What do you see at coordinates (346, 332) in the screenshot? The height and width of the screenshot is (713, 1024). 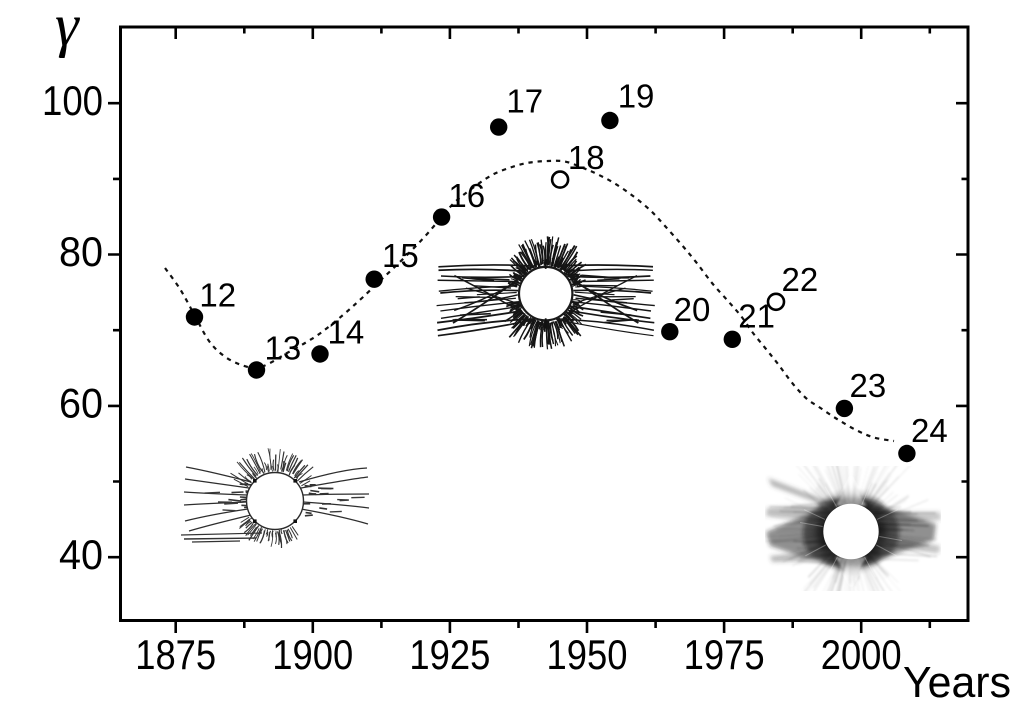 I see `svg-text: 14` at bounding box center [346, 332].